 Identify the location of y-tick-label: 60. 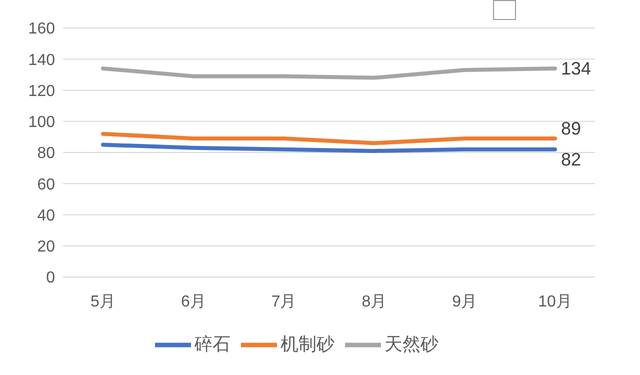
(46, 185).